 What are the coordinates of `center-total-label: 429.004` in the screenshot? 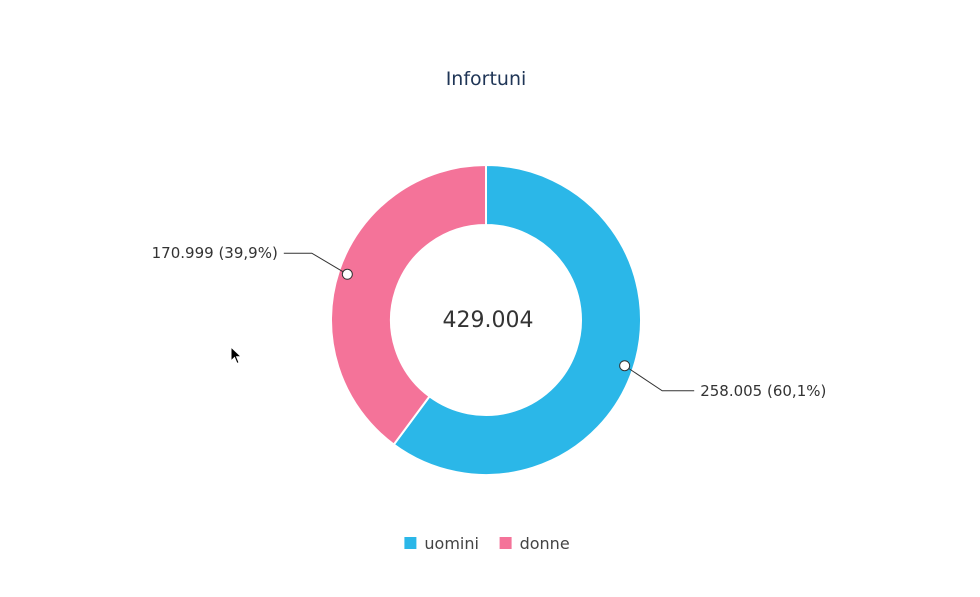 It's located at (488, 320).